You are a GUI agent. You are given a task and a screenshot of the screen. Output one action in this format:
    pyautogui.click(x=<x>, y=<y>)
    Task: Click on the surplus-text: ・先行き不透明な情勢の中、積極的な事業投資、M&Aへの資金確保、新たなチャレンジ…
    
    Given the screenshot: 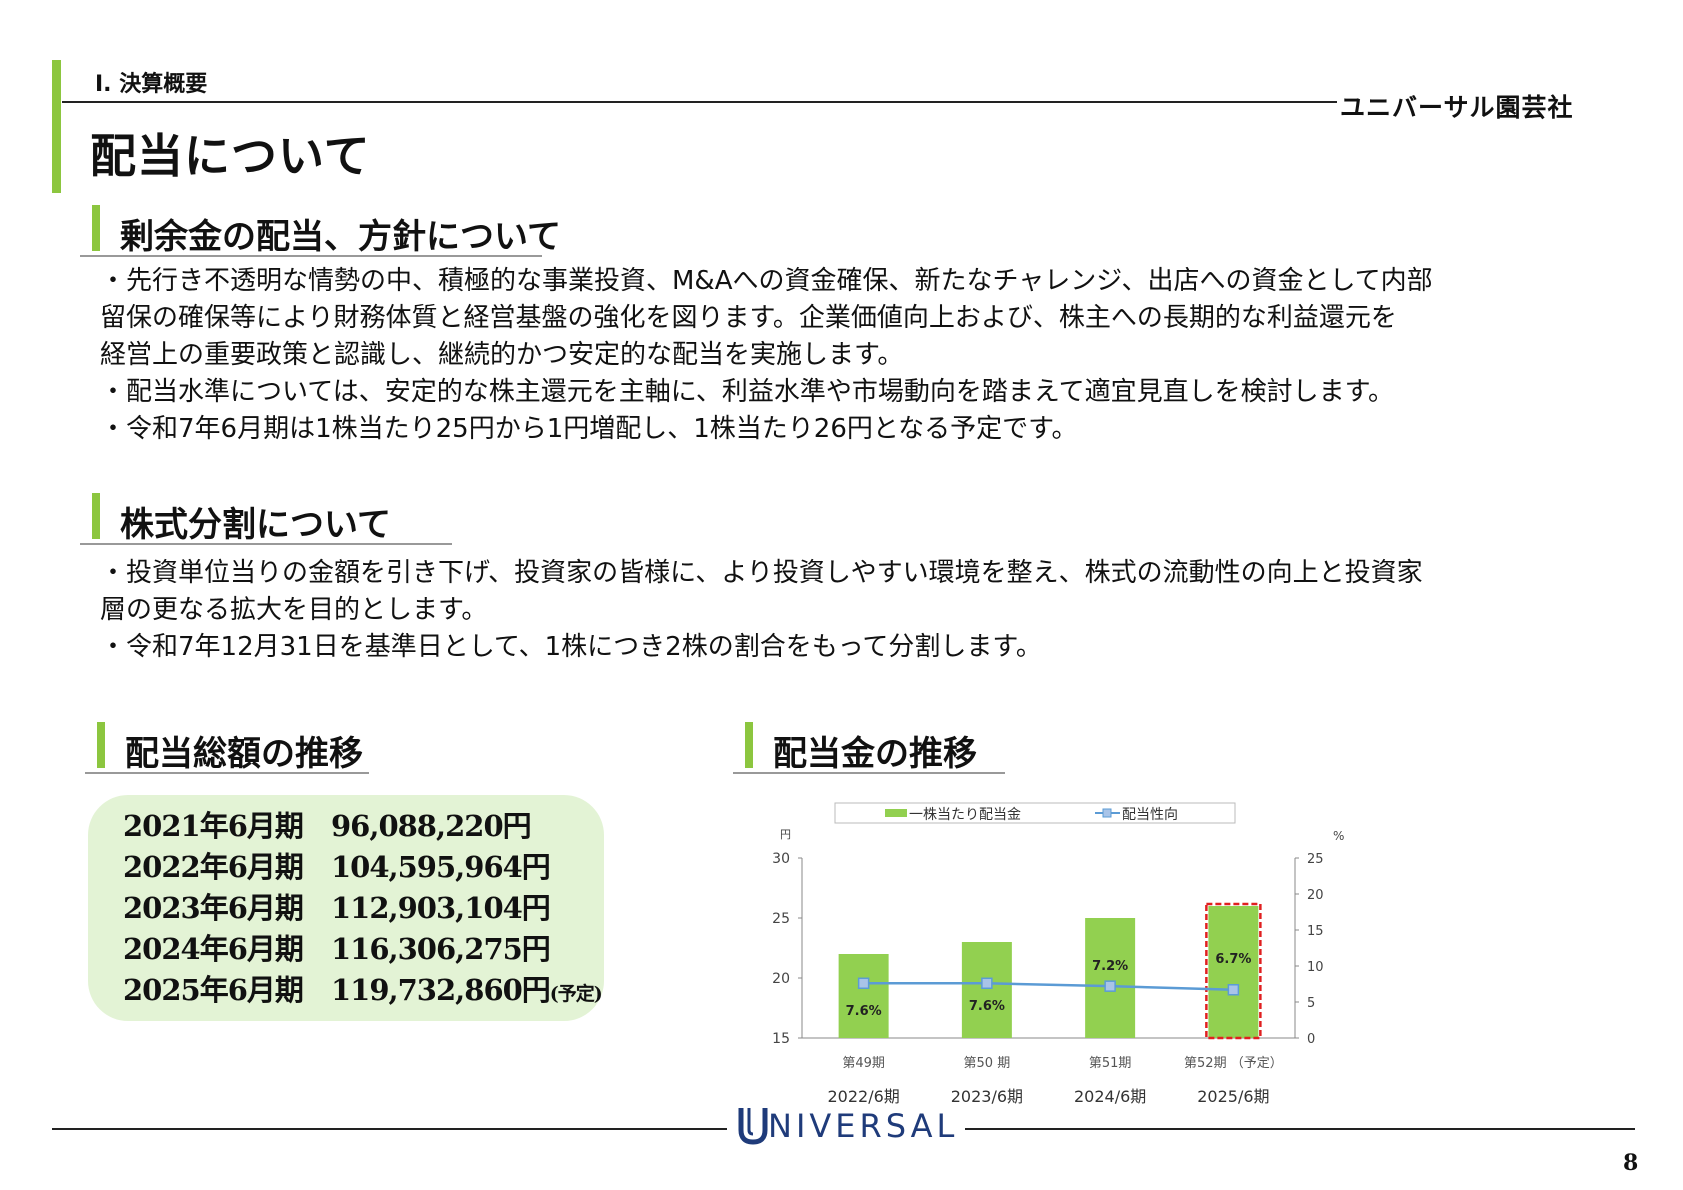 What is the action you would take?
    pyautogui.click(x=766, y=355)
    